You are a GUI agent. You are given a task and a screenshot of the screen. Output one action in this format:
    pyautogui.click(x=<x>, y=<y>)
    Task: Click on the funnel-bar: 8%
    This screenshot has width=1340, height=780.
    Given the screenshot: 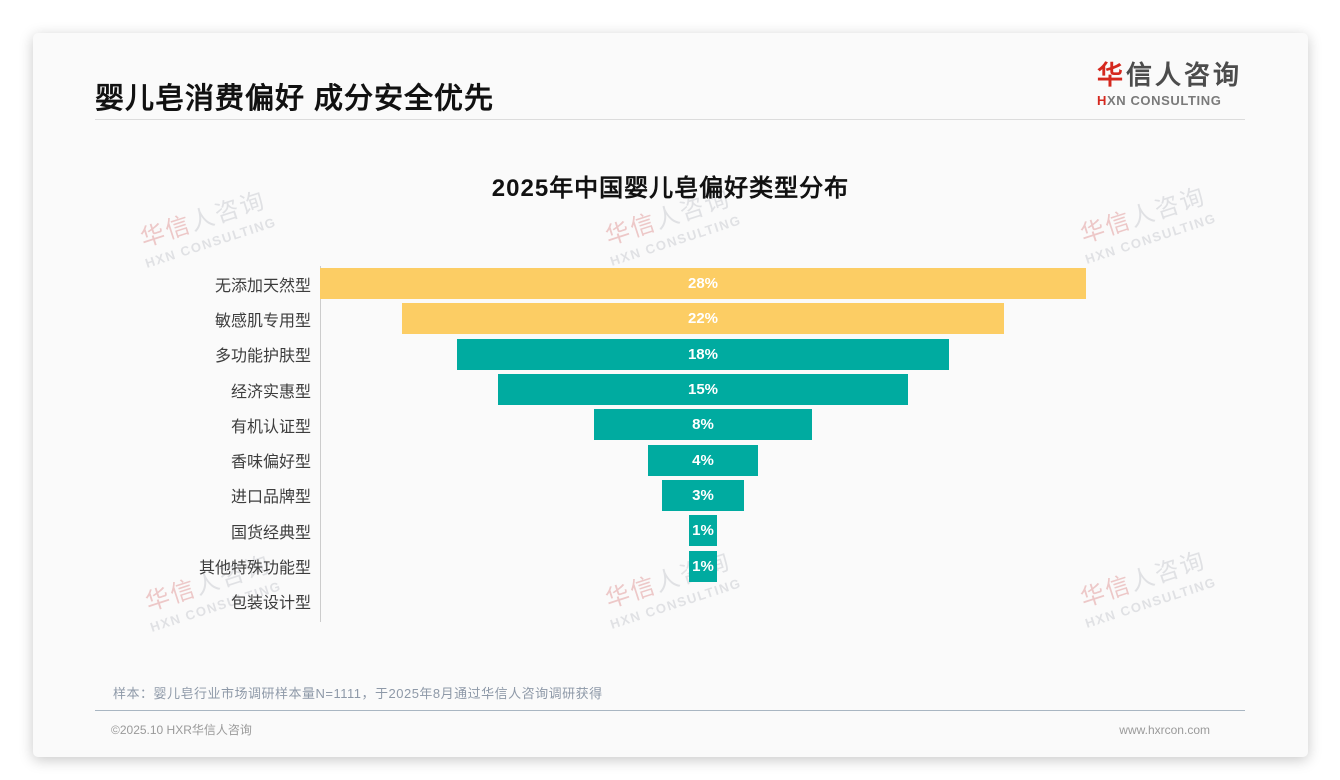 What is the action you would take?
    pyautogui.click(x=703, y=425)
    